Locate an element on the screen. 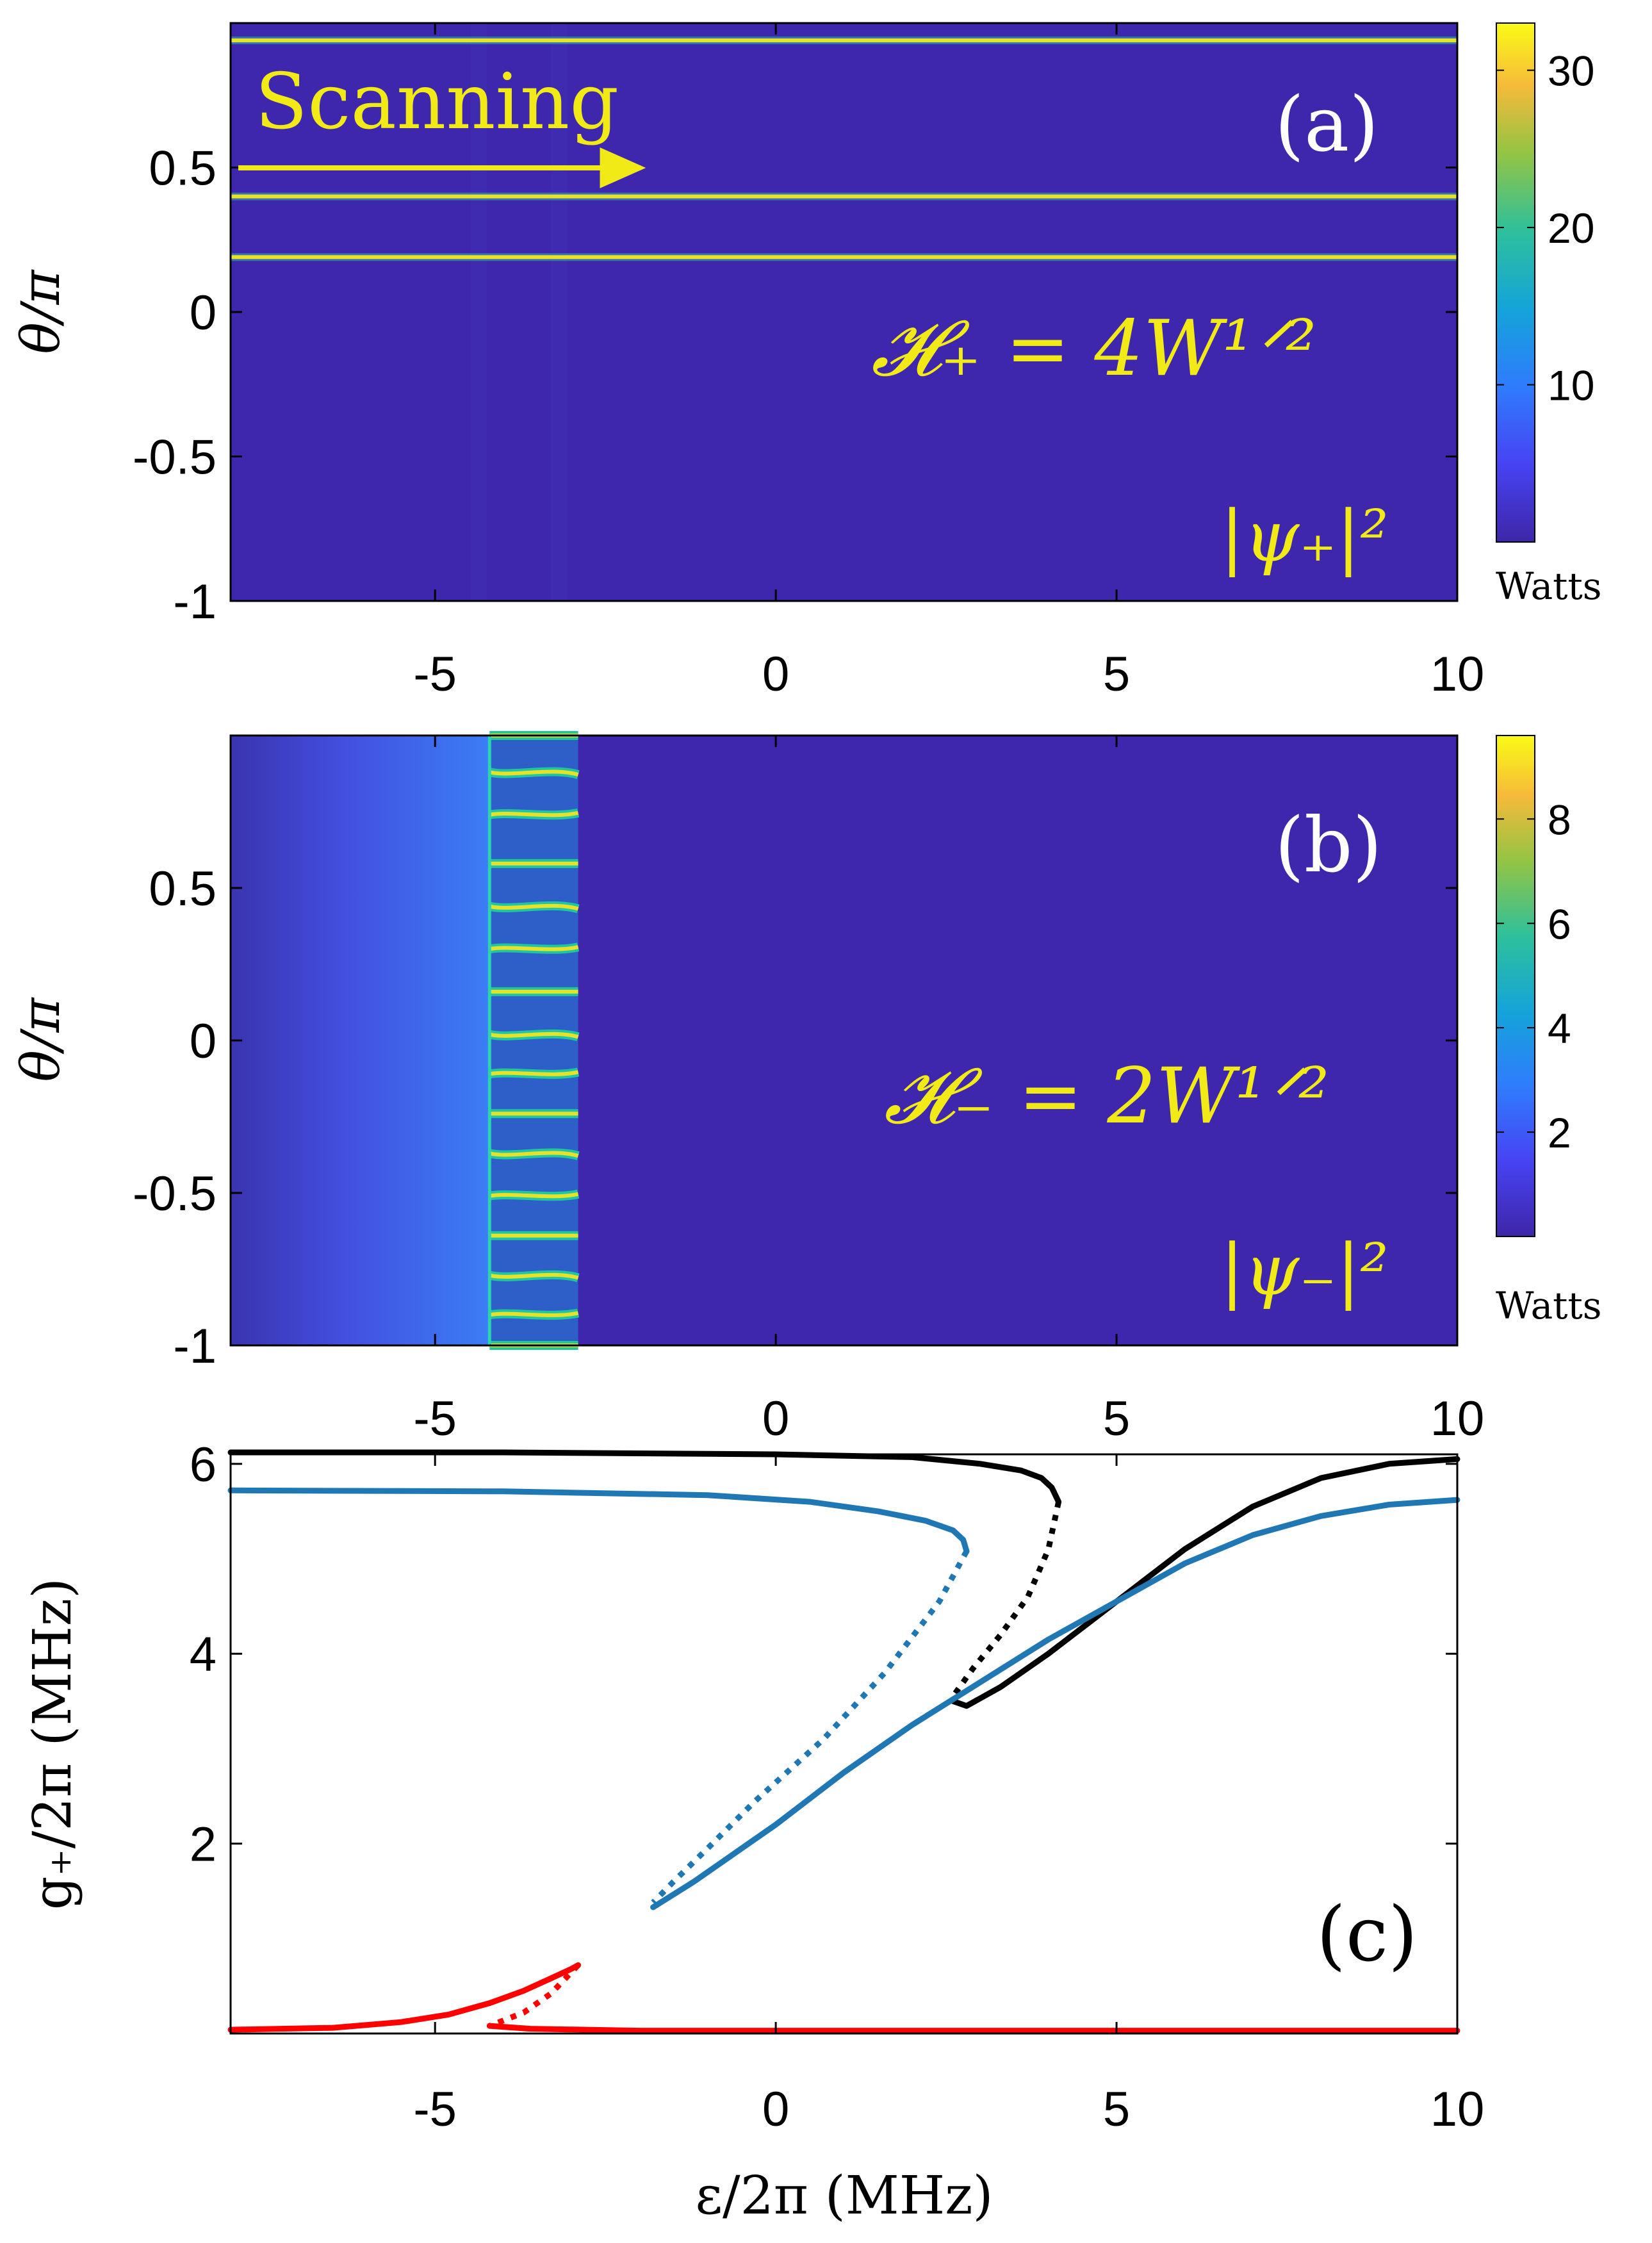 Image resolution: width=1652 pixels, height=2243 pixels. y-tick-label: 6 is located at coordinates (203, 1465).